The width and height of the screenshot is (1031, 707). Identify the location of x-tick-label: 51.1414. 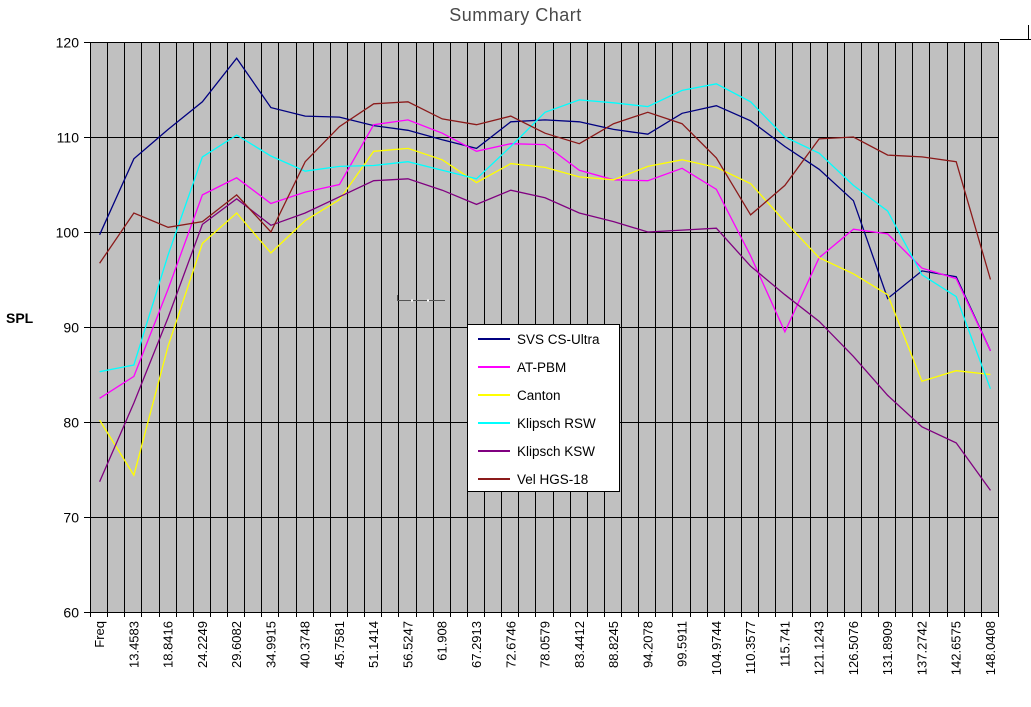
(373, 644).